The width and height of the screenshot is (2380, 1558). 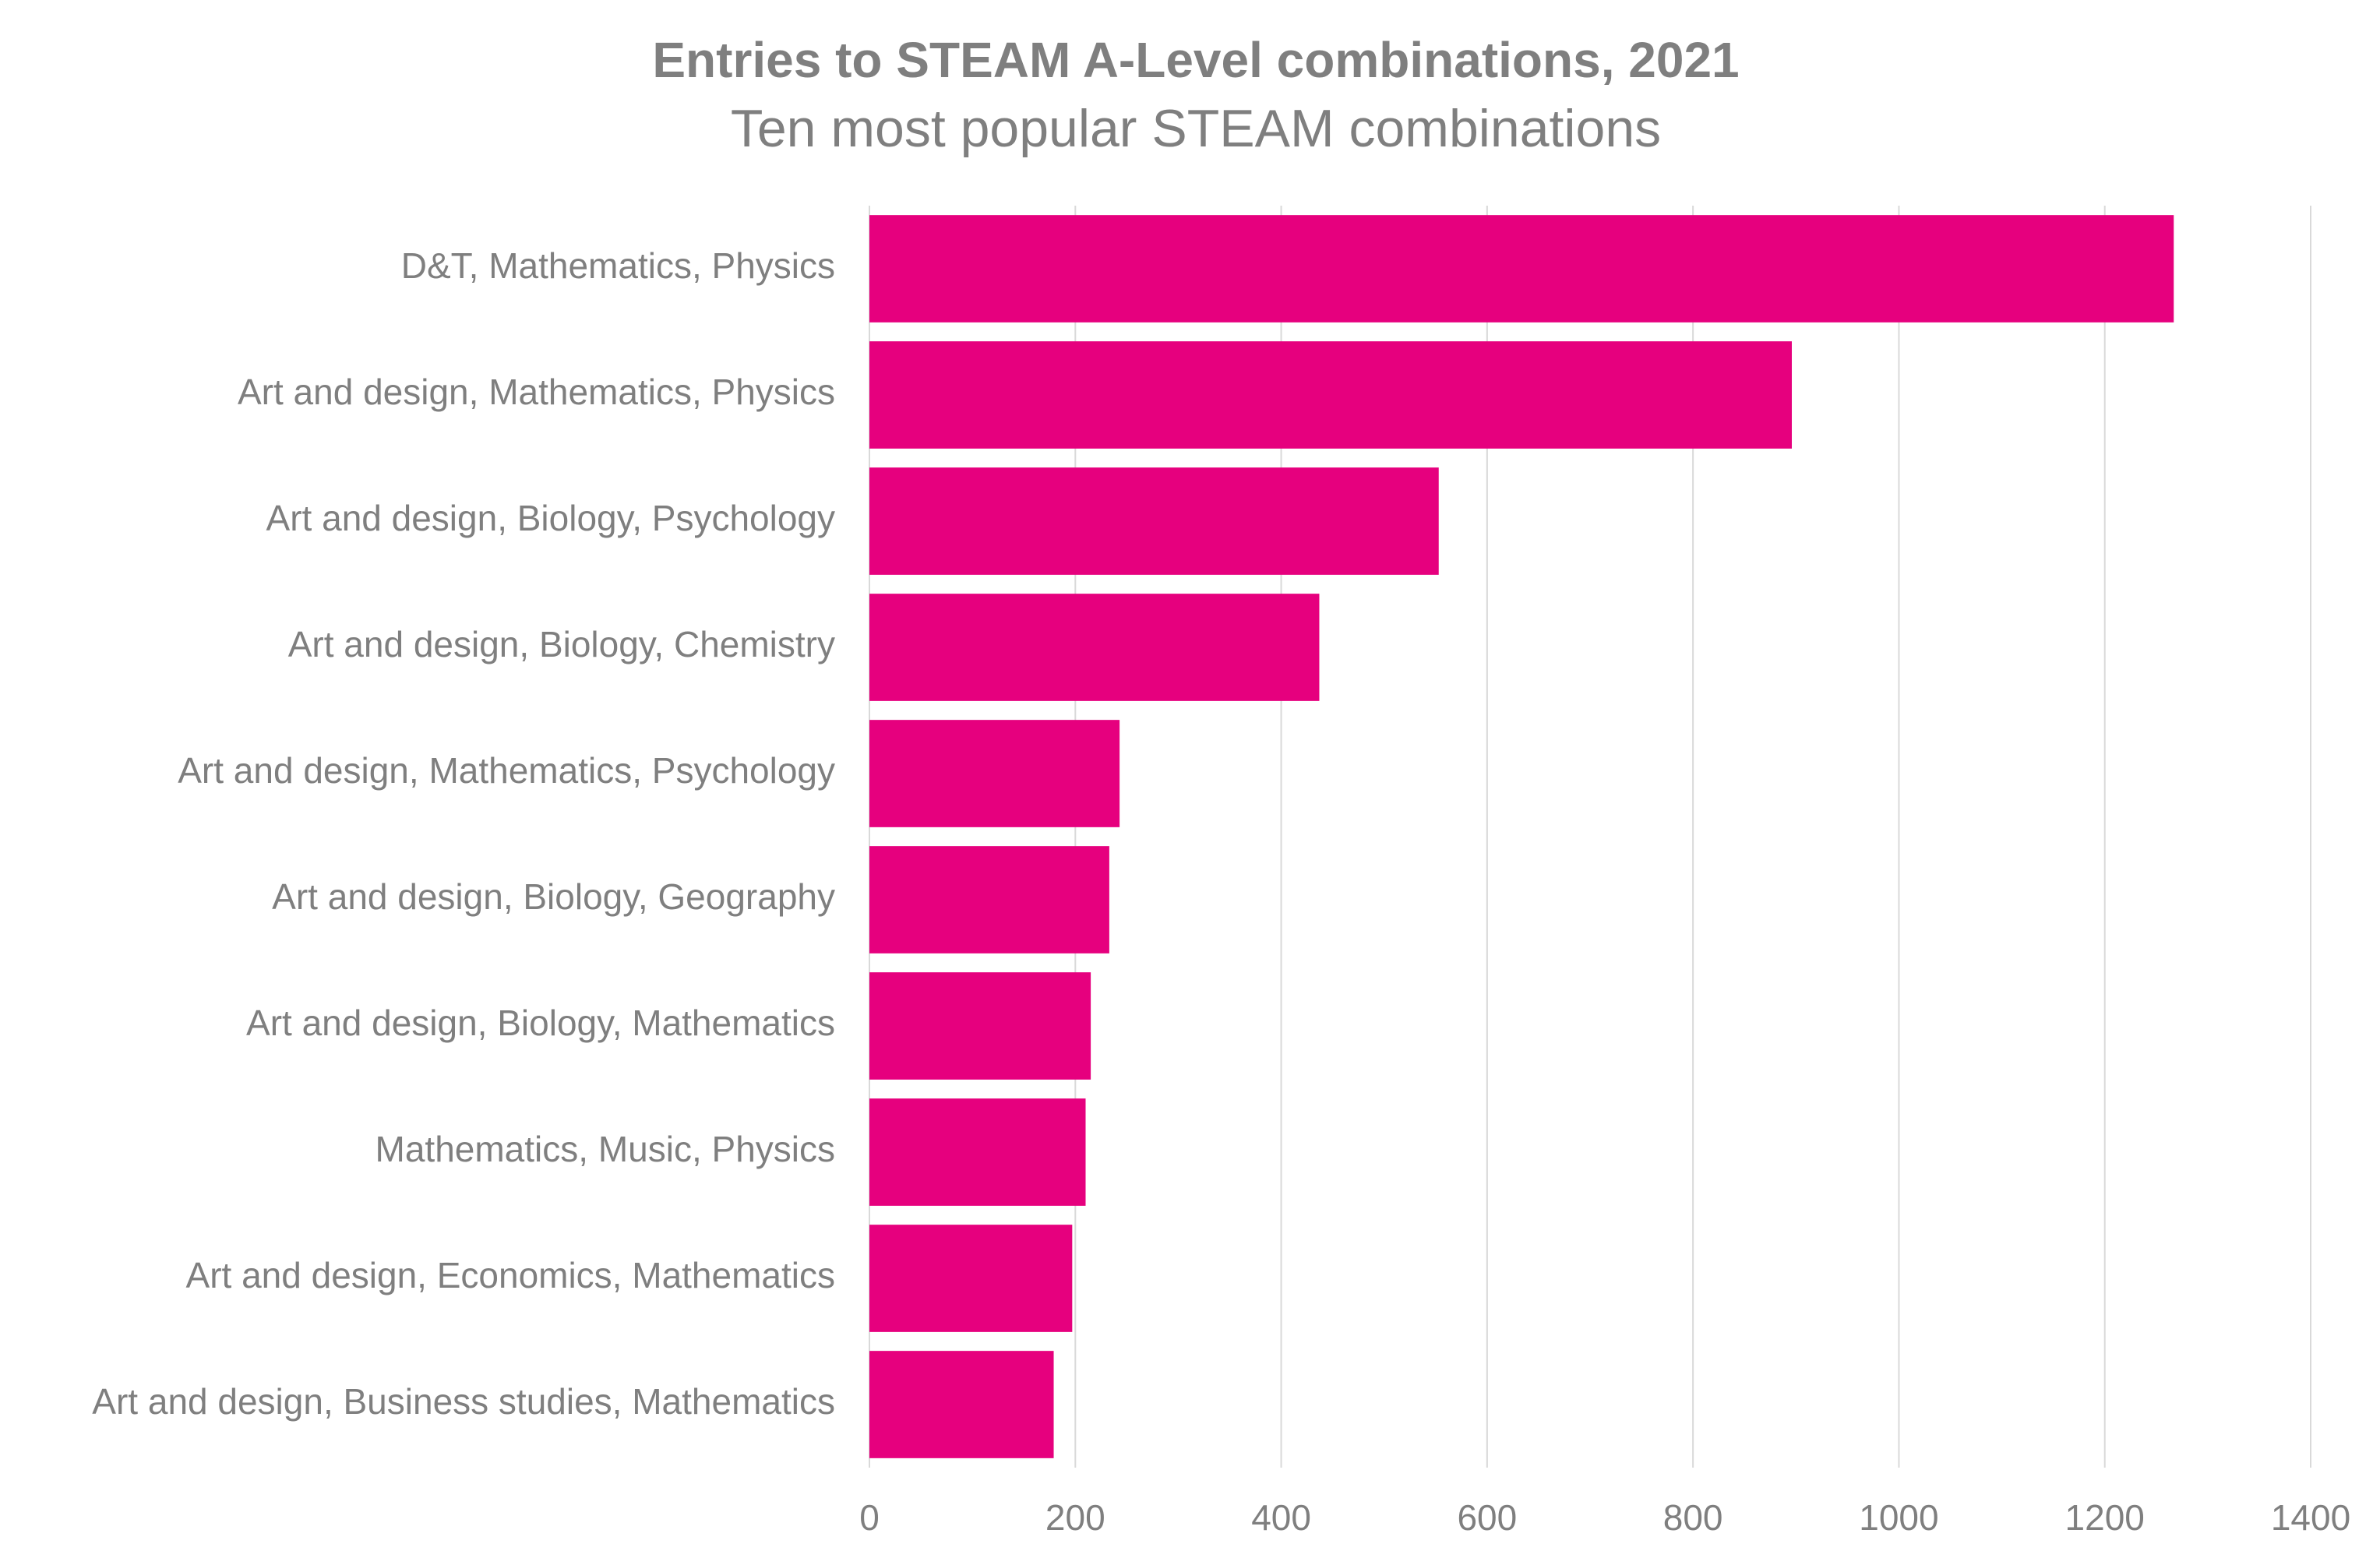 What do you see at coordinates (1196, 128) in the screenshot?
I see `chart-subtitle: Ten most popular STEAM combinations` at bounding box center [1196, 128].